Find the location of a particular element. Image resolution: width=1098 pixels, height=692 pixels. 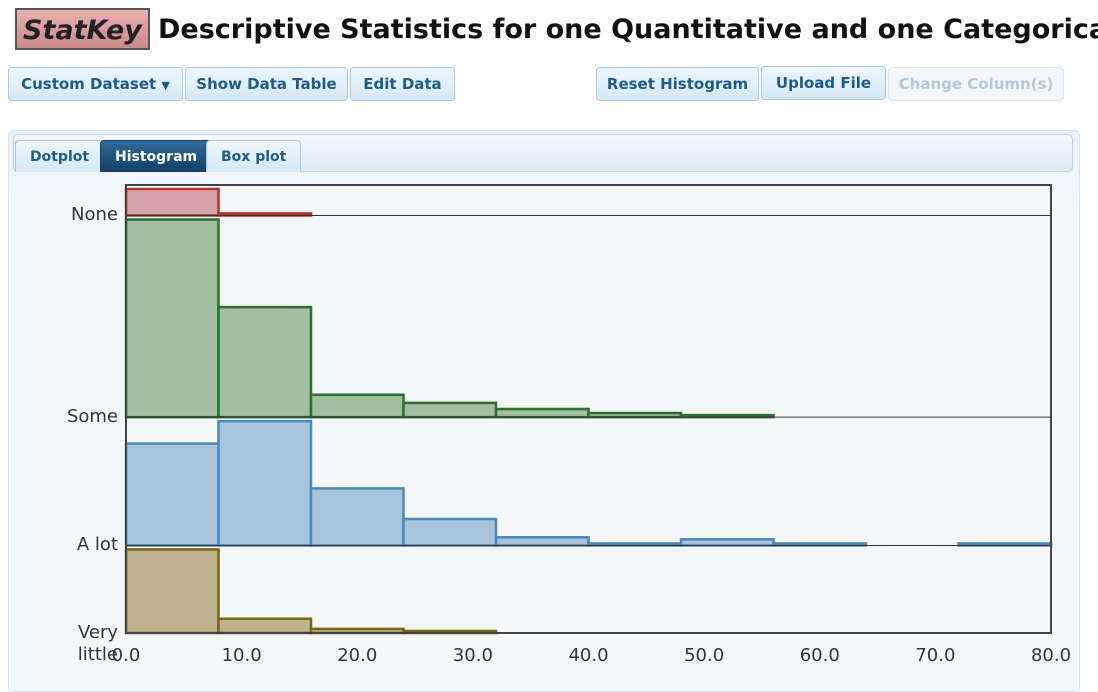

x-tick-label: 10.0 is located at coordinates (242, 655).